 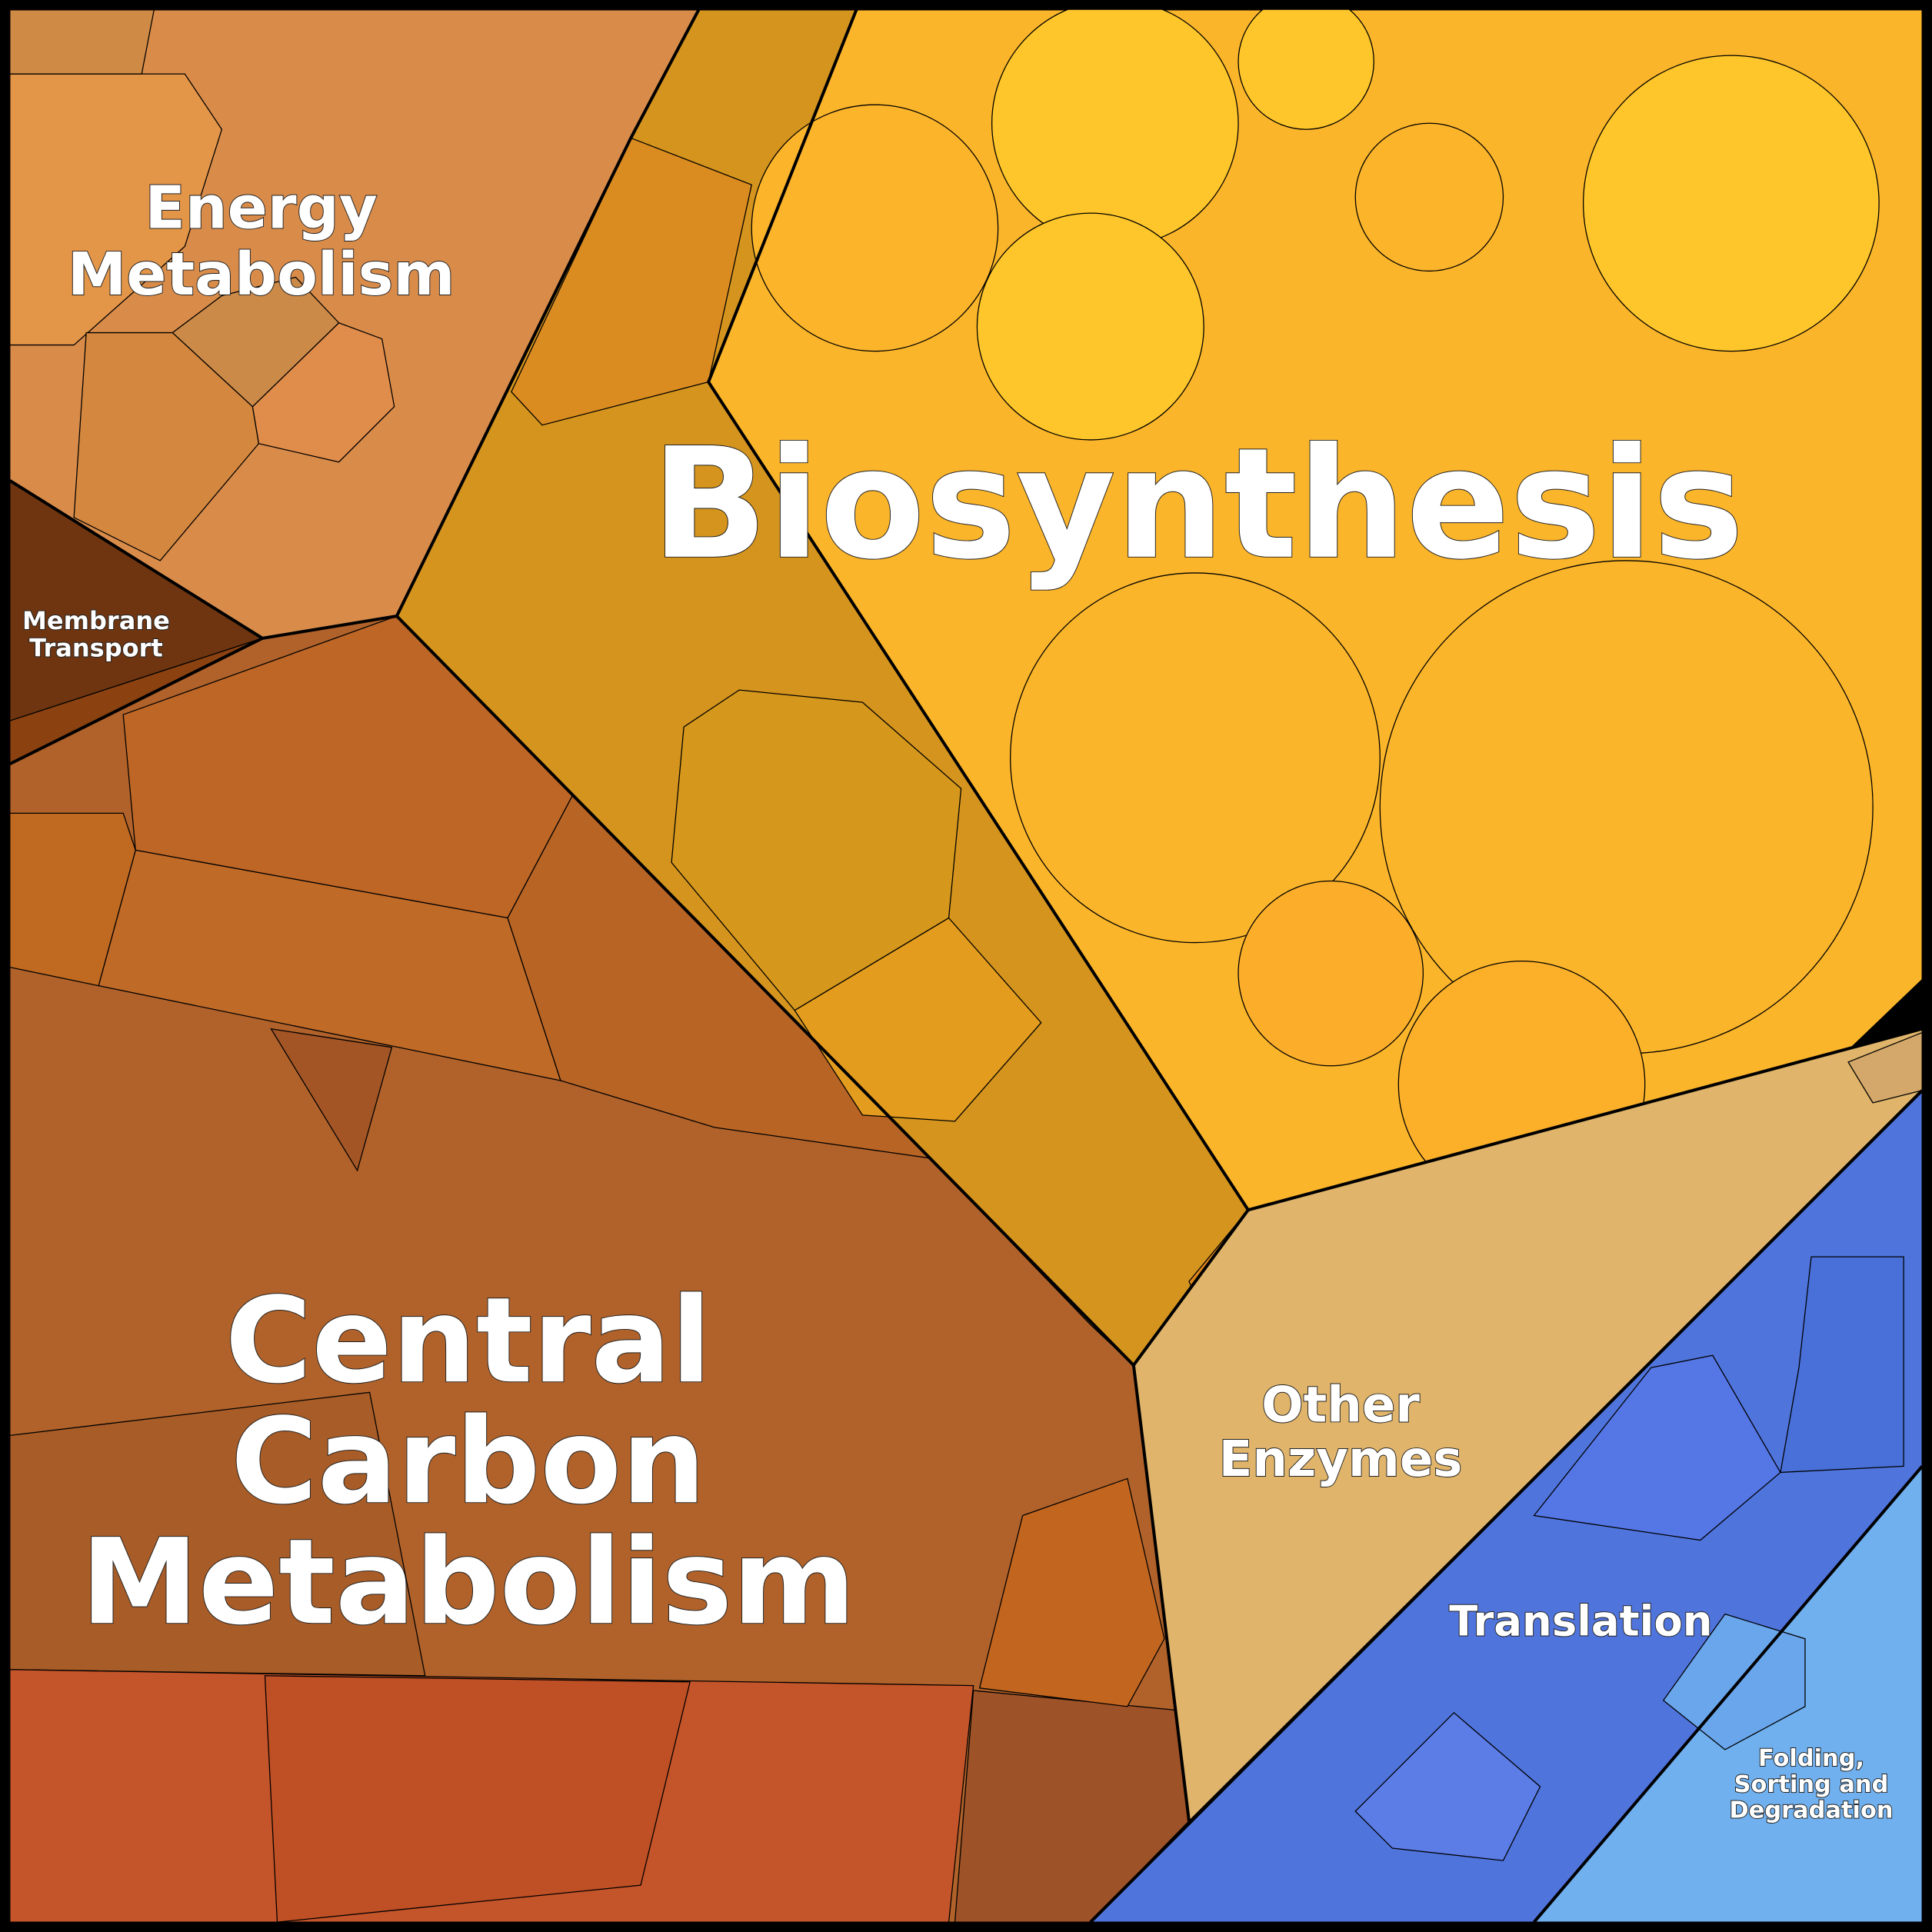 I want to click on region-label: Sorting and, so click(x=1811, y=1784).